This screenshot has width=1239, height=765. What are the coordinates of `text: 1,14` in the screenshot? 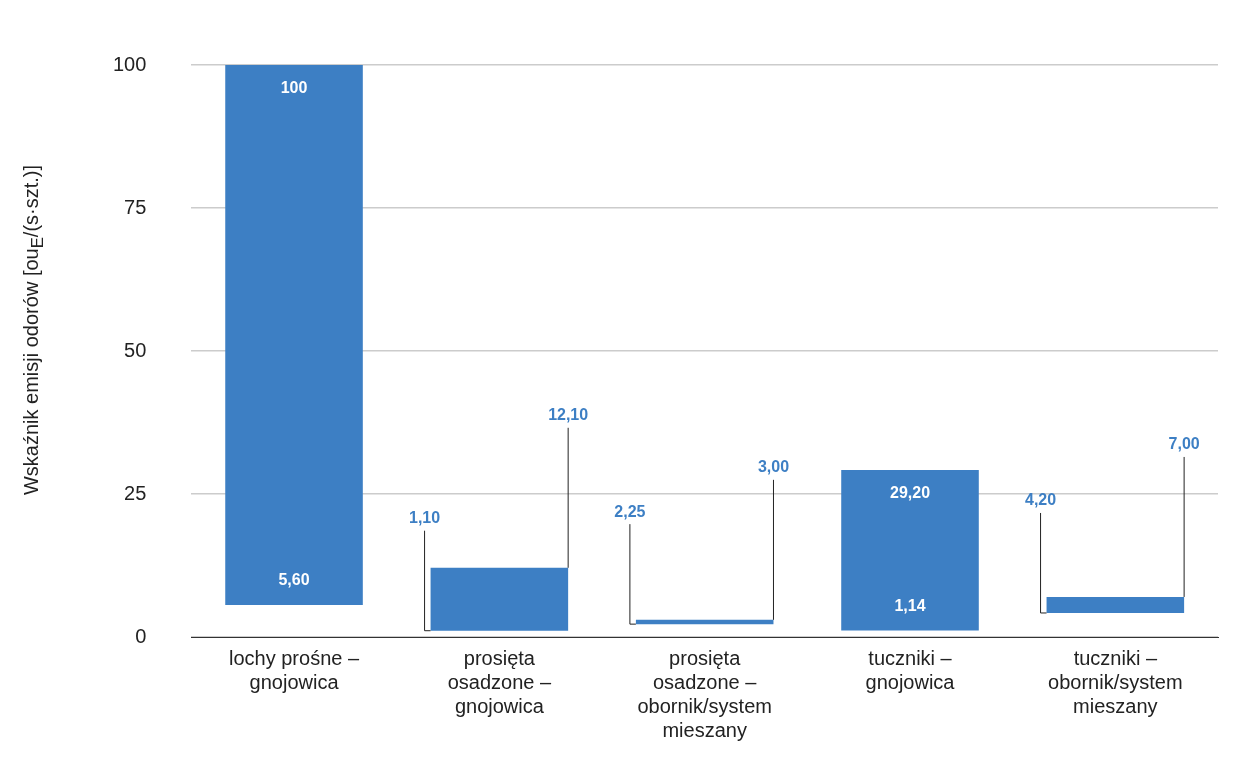 It's located at (910, 605).